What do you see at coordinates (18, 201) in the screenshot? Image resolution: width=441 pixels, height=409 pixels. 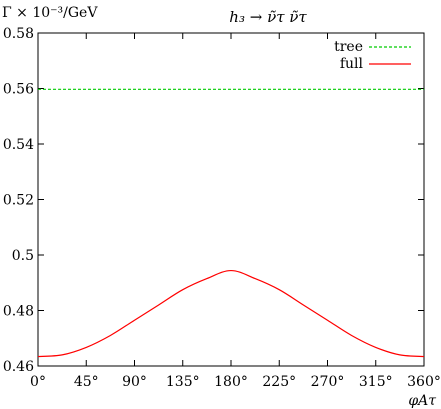 I see `y-tick-label: 0.52` at bounding box center [18, 201].